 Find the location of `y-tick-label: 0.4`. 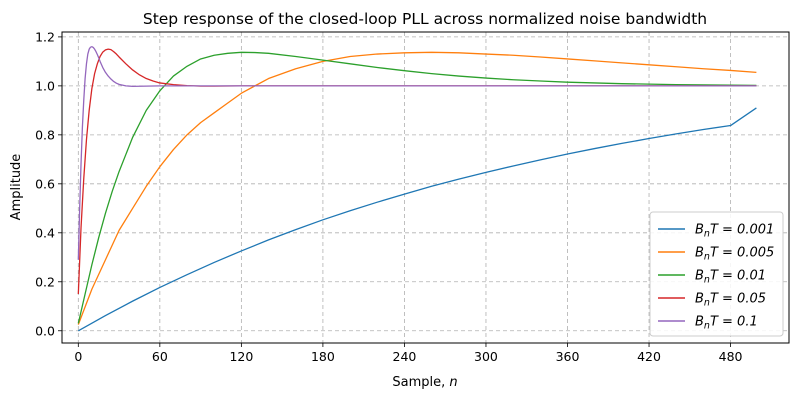

y-tick-label: 0.4 is located at coordinates (45, 232).